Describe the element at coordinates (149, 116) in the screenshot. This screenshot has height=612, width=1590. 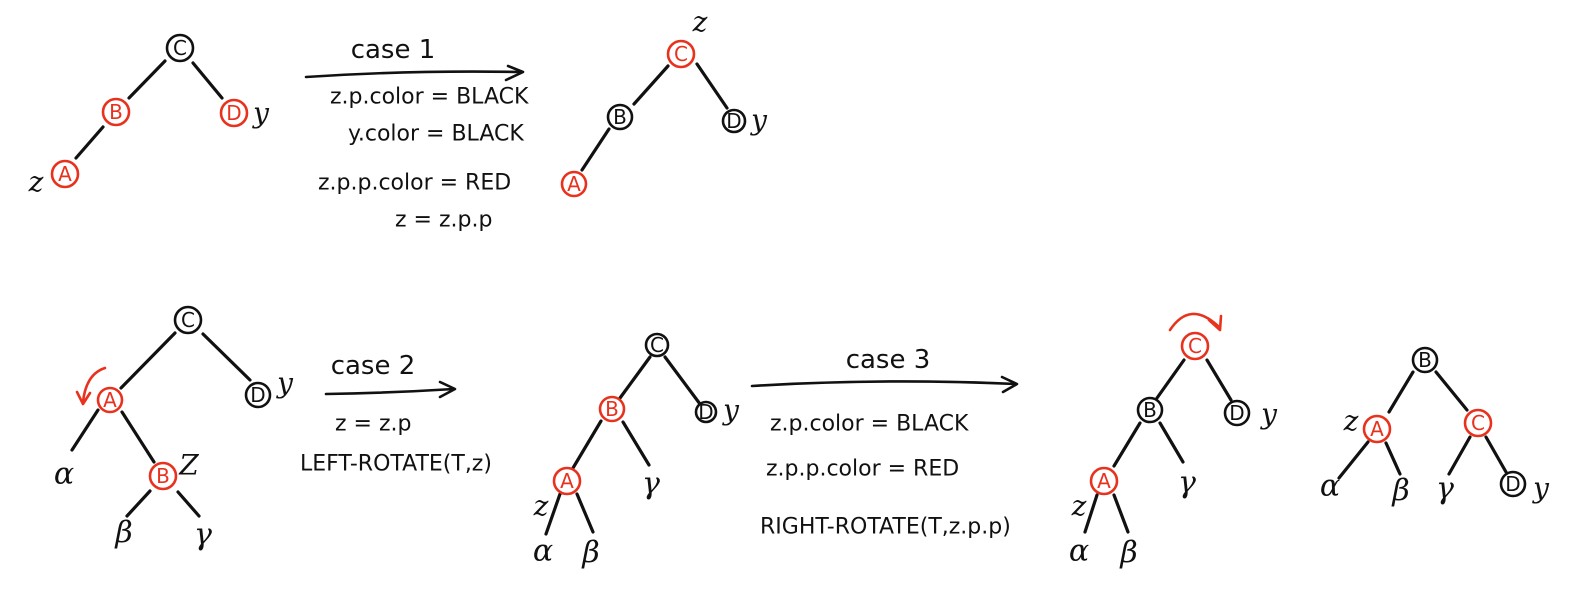
I see `tree-1: C B D A y z` at that location.